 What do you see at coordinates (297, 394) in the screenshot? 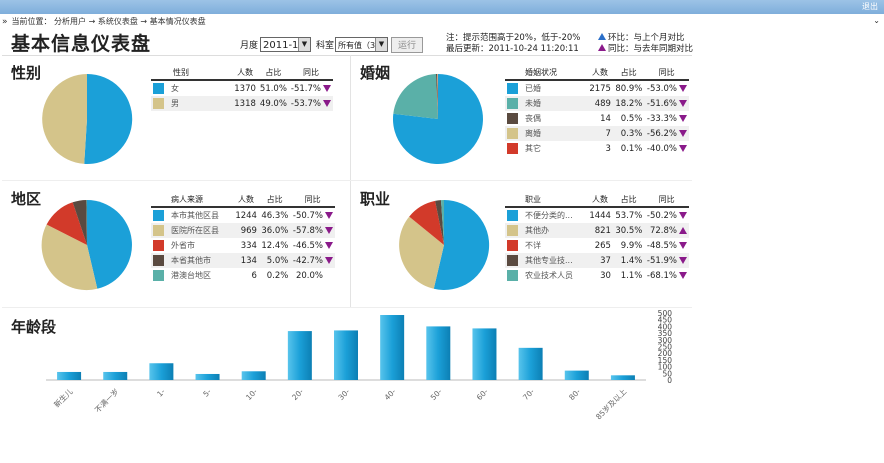
I see `x-tick-label: 20-` at bounding box center [297, 394].